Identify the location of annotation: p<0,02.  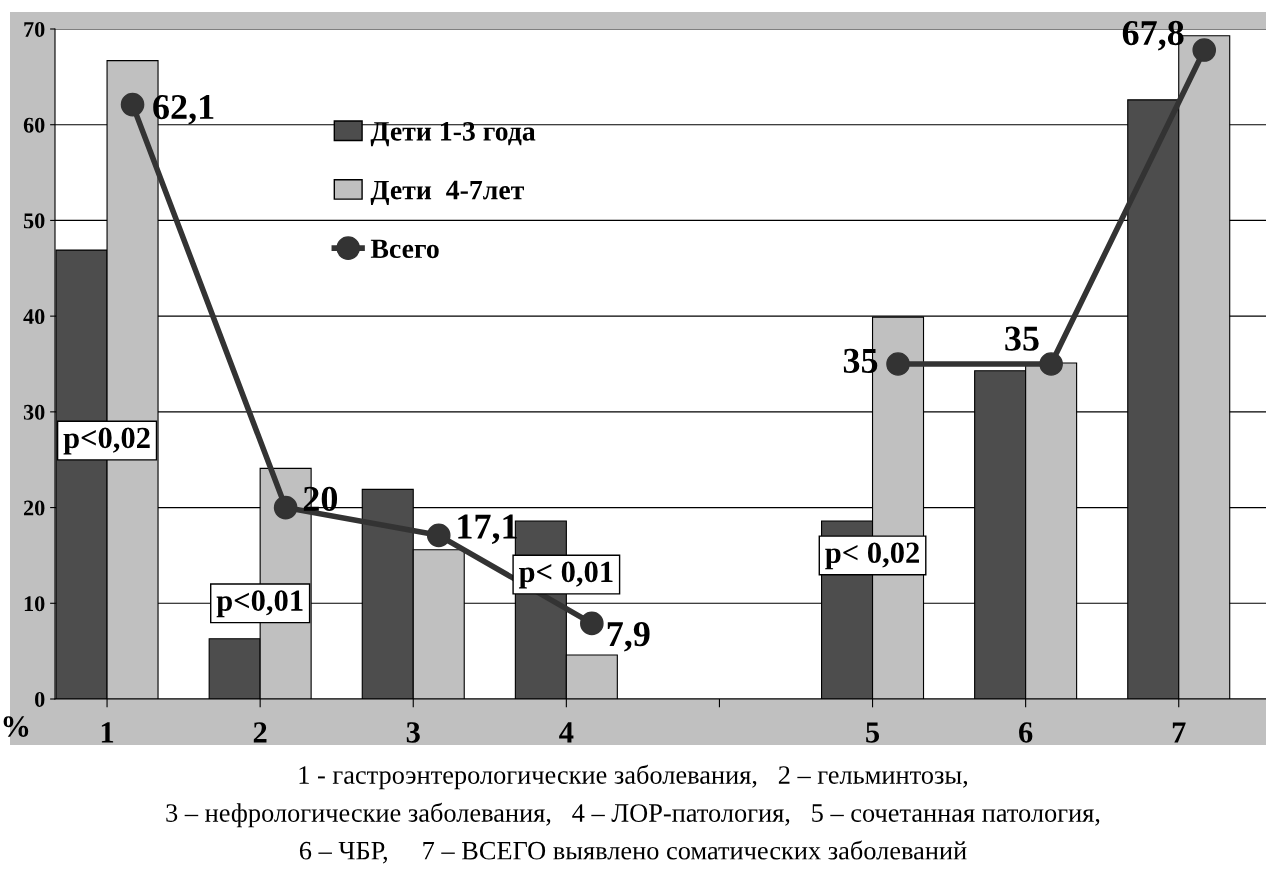
(106, 441).